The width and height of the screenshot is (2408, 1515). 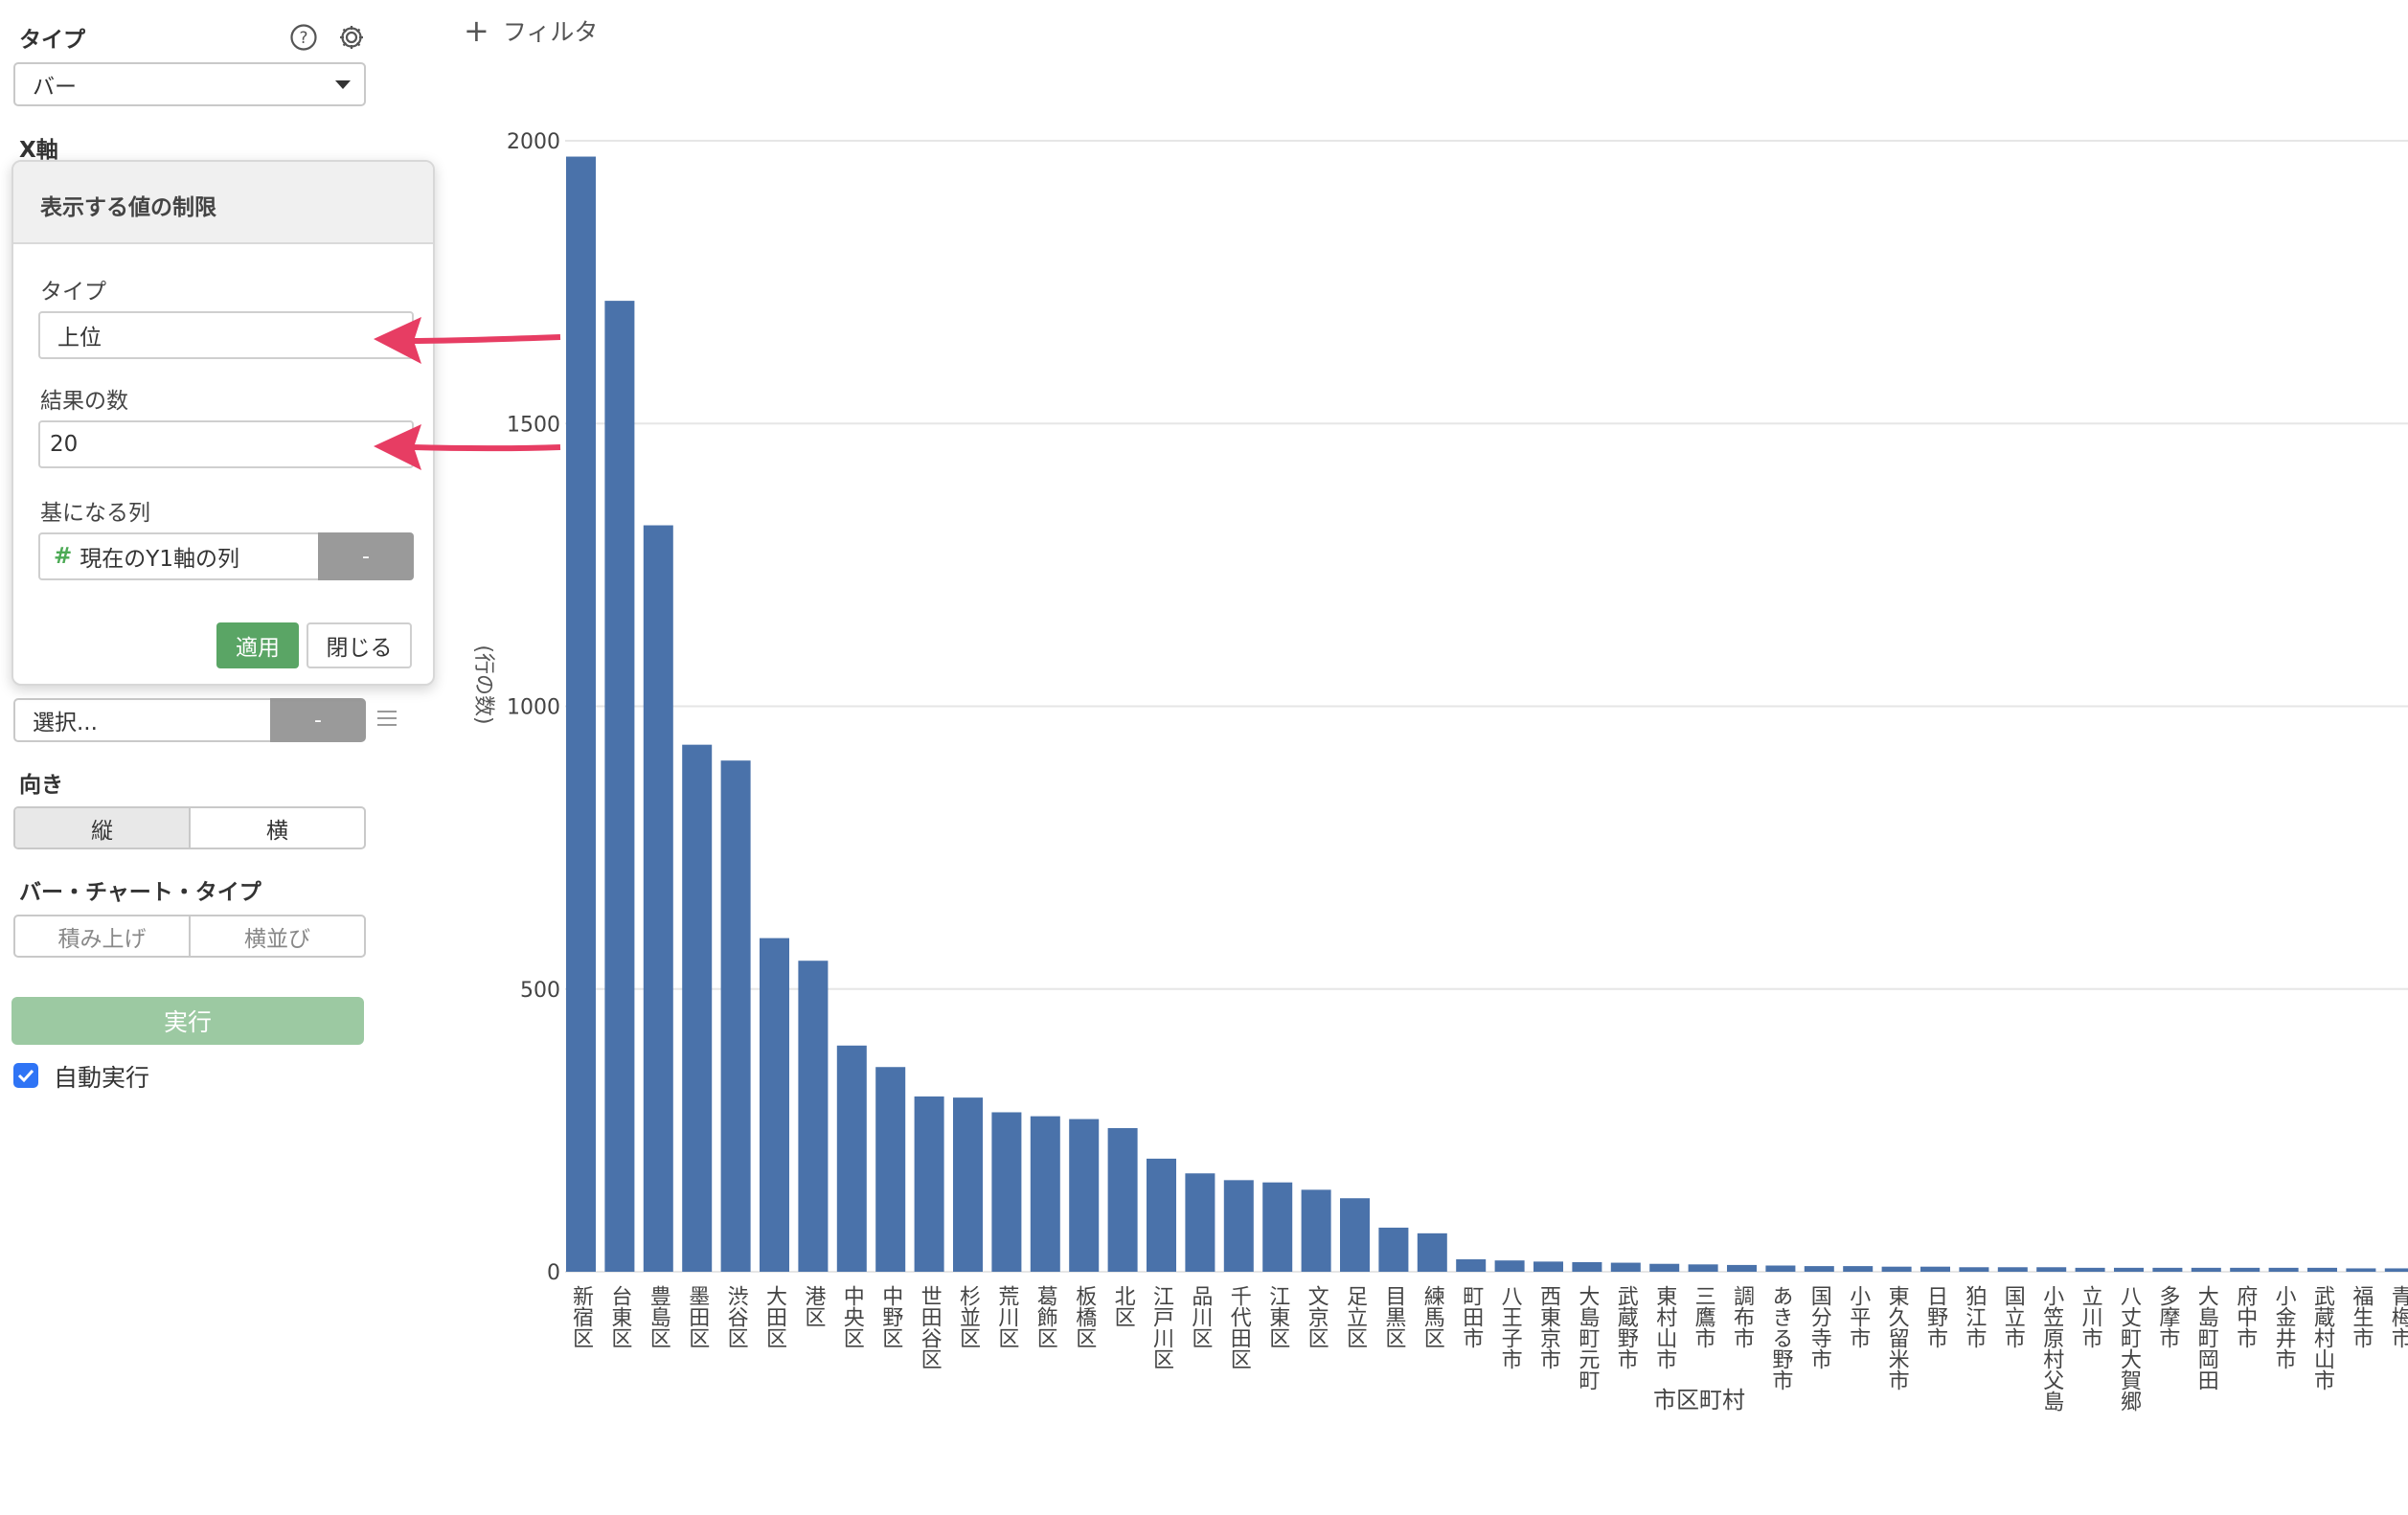 What do you see at coordinates (531, 30) in the screenshot?
I see `add-filter-button: + フィルタ` at bounding box center [531, 30].